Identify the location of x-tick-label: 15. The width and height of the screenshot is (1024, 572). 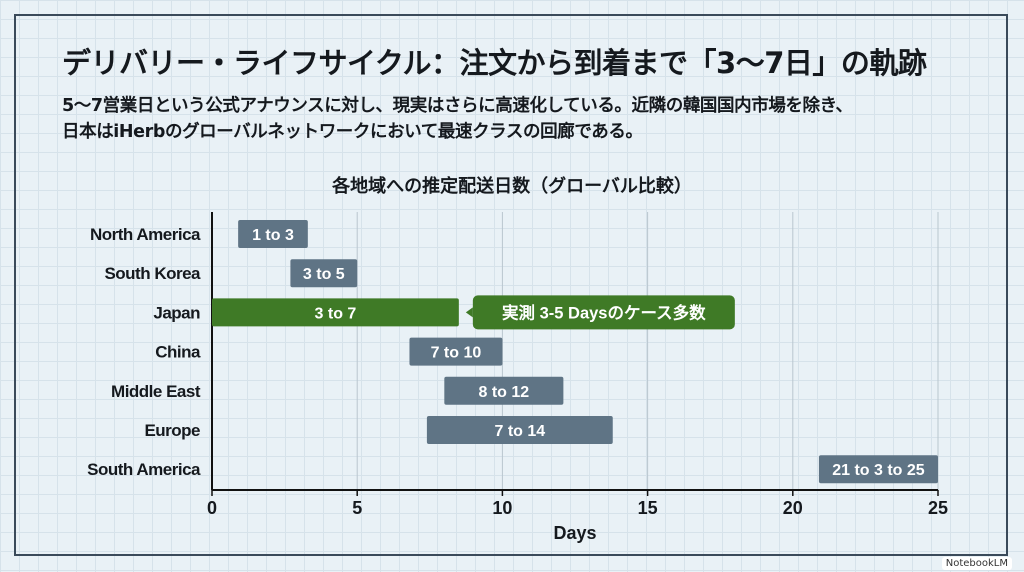
(648, 508).